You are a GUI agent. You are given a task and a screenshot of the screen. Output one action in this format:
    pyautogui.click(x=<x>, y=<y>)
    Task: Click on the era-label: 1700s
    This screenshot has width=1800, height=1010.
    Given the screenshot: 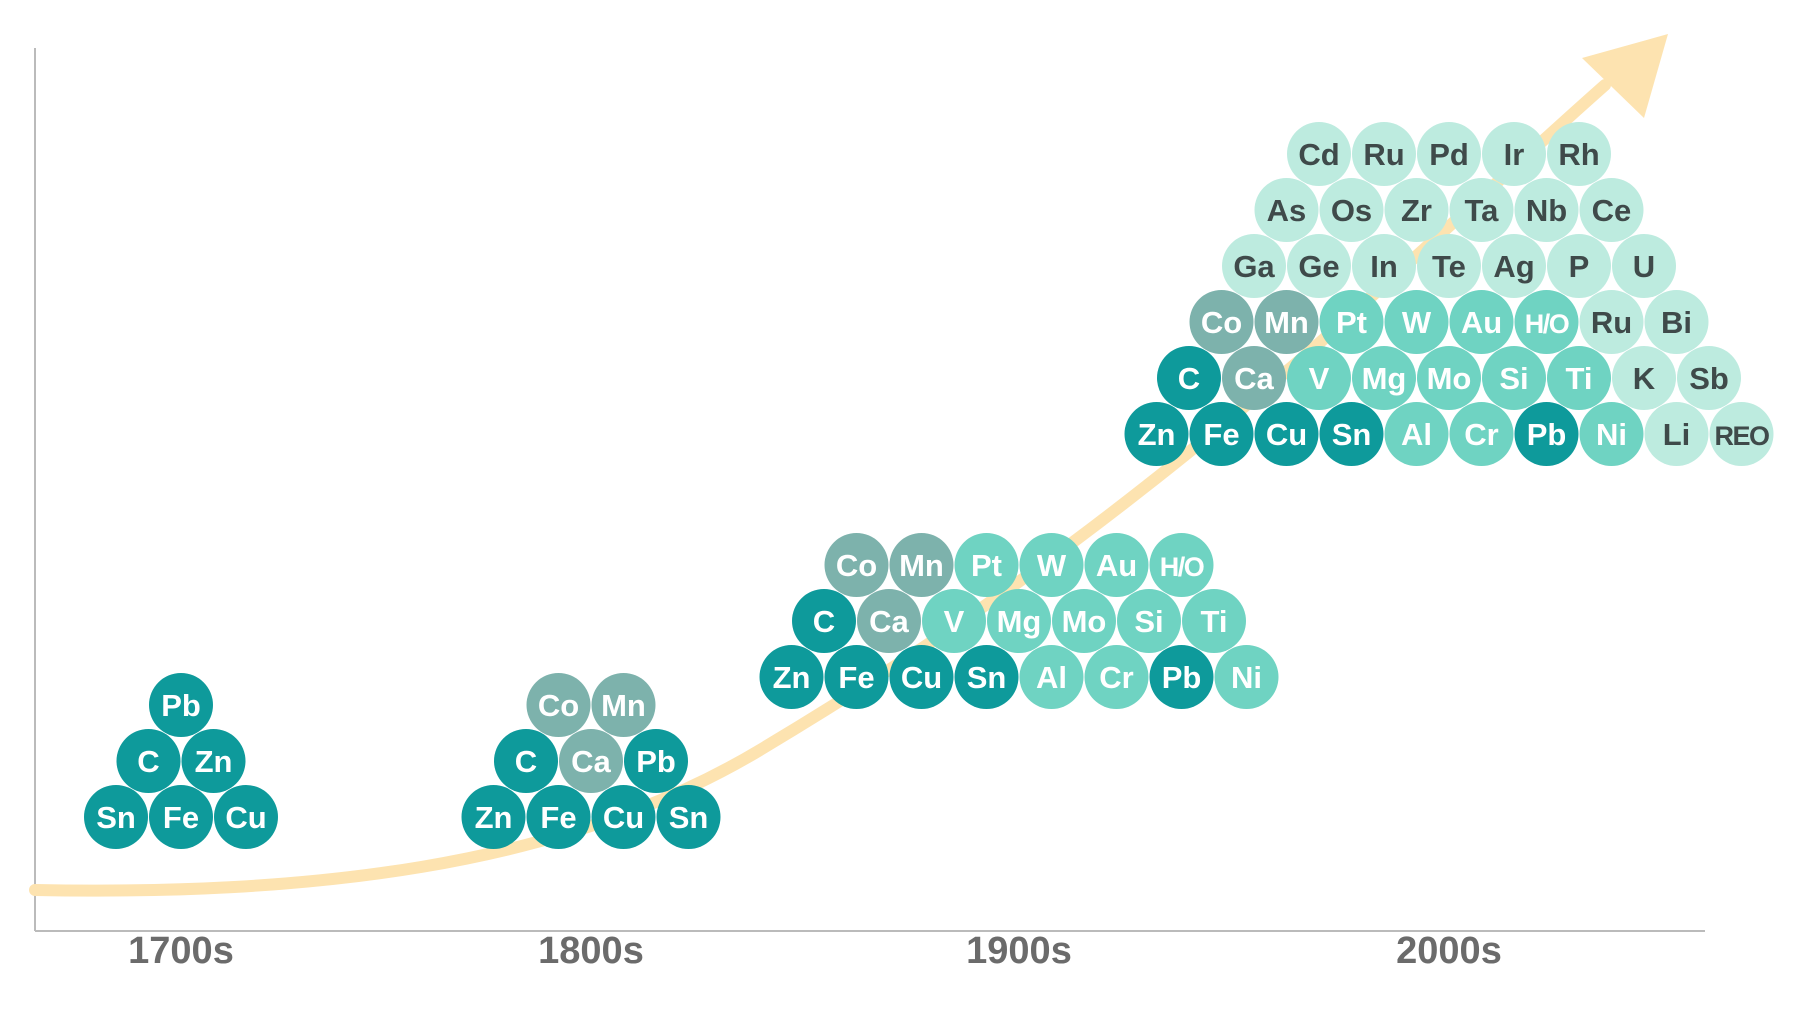 What is the action you would take?
    pyautogui.click(x=181, y=951)
    